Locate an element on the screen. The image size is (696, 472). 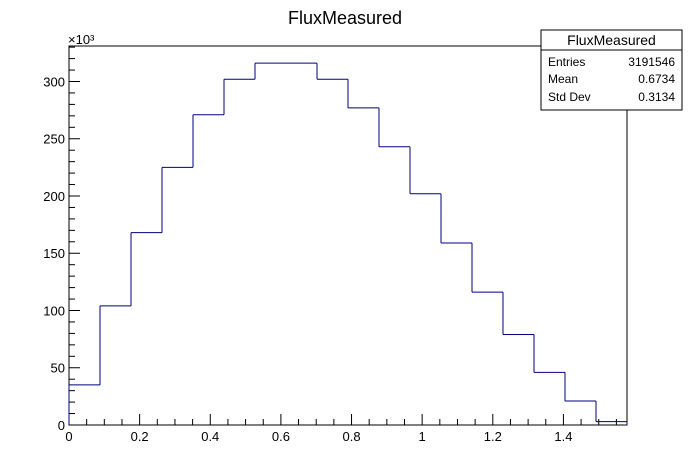
x-tick-label: 1 is located at coordinates (422, 436).